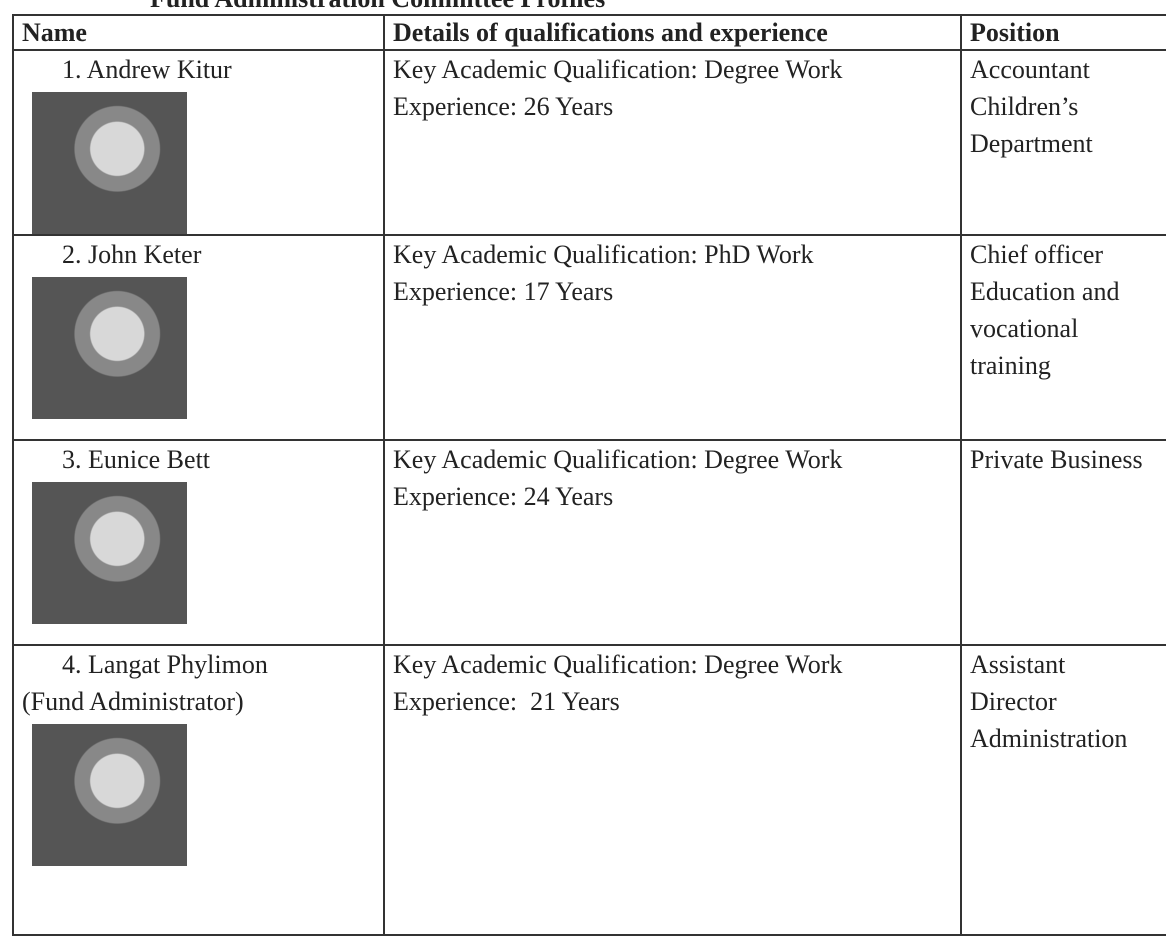 Image resolution: width=1166 pixels, height=936 pixels. I want to click on detail-line: Experience: 21 Years, so click(506, 701).